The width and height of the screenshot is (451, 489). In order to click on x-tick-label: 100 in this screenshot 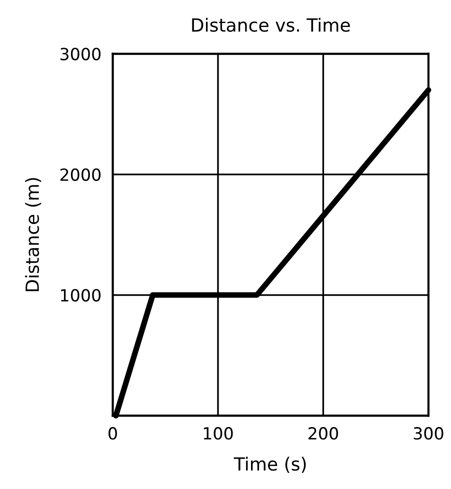, I will do `click(218, 433)`.